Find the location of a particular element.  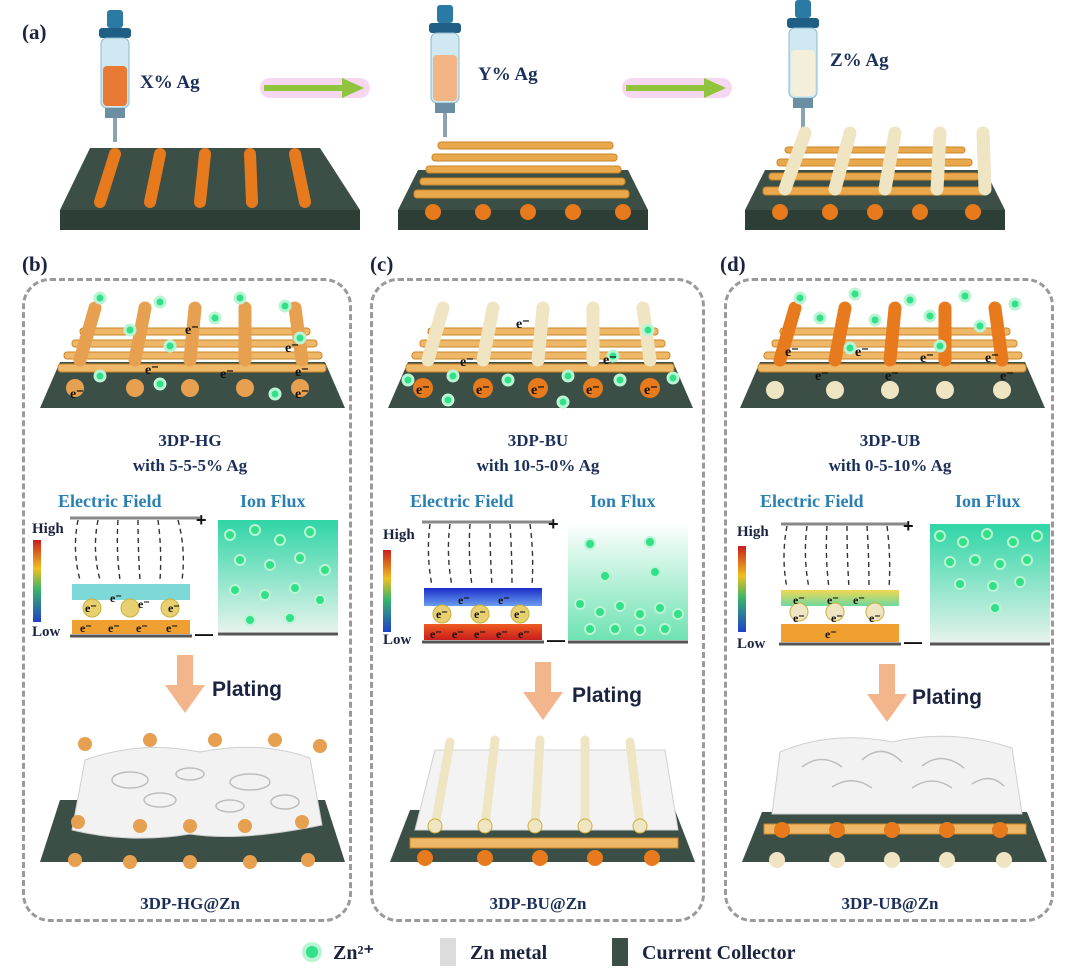

structure-3dp-bu: e⁻e⁻ e⁻e⁻ e⁻ e⁻ e⁻ e⁻ is located at coordinates (540, 355).